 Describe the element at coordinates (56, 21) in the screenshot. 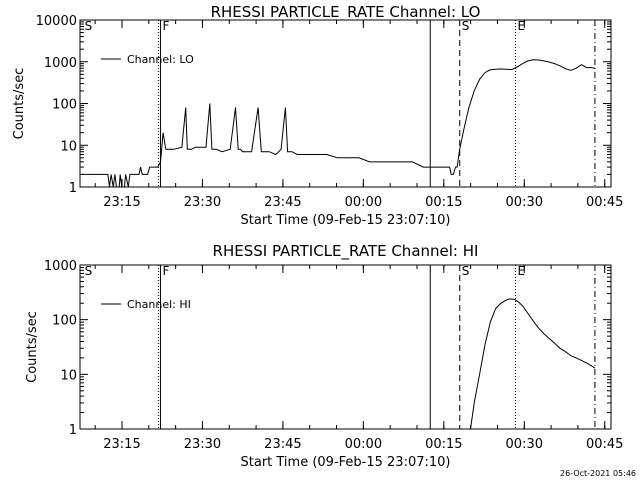

I see `y-tick-label: 10000` at that location.